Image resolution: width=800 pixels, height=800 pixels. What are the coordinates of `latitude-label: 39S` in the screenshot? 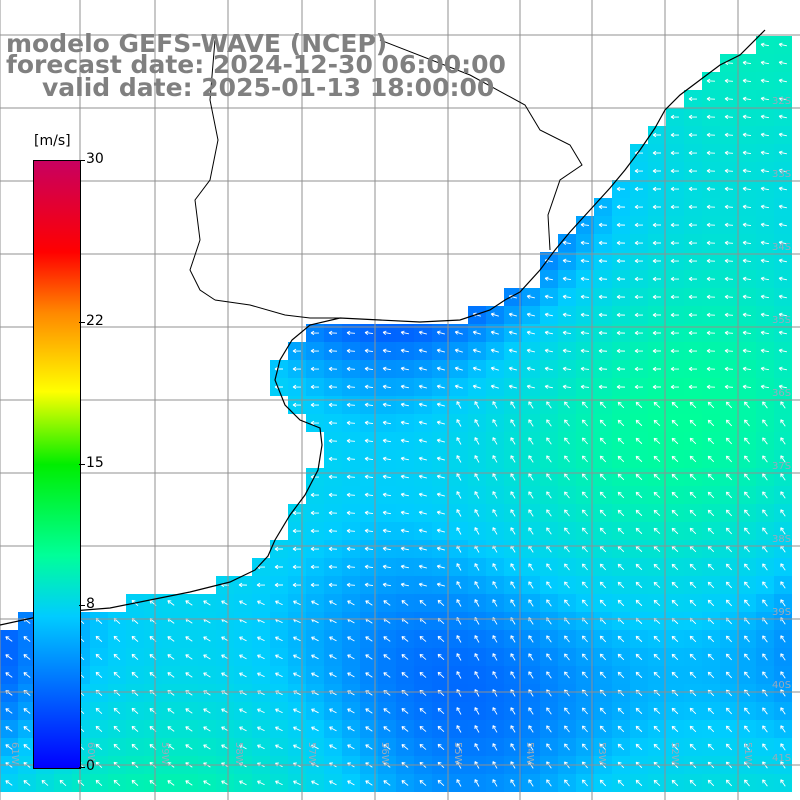 It's located at (781, 612).